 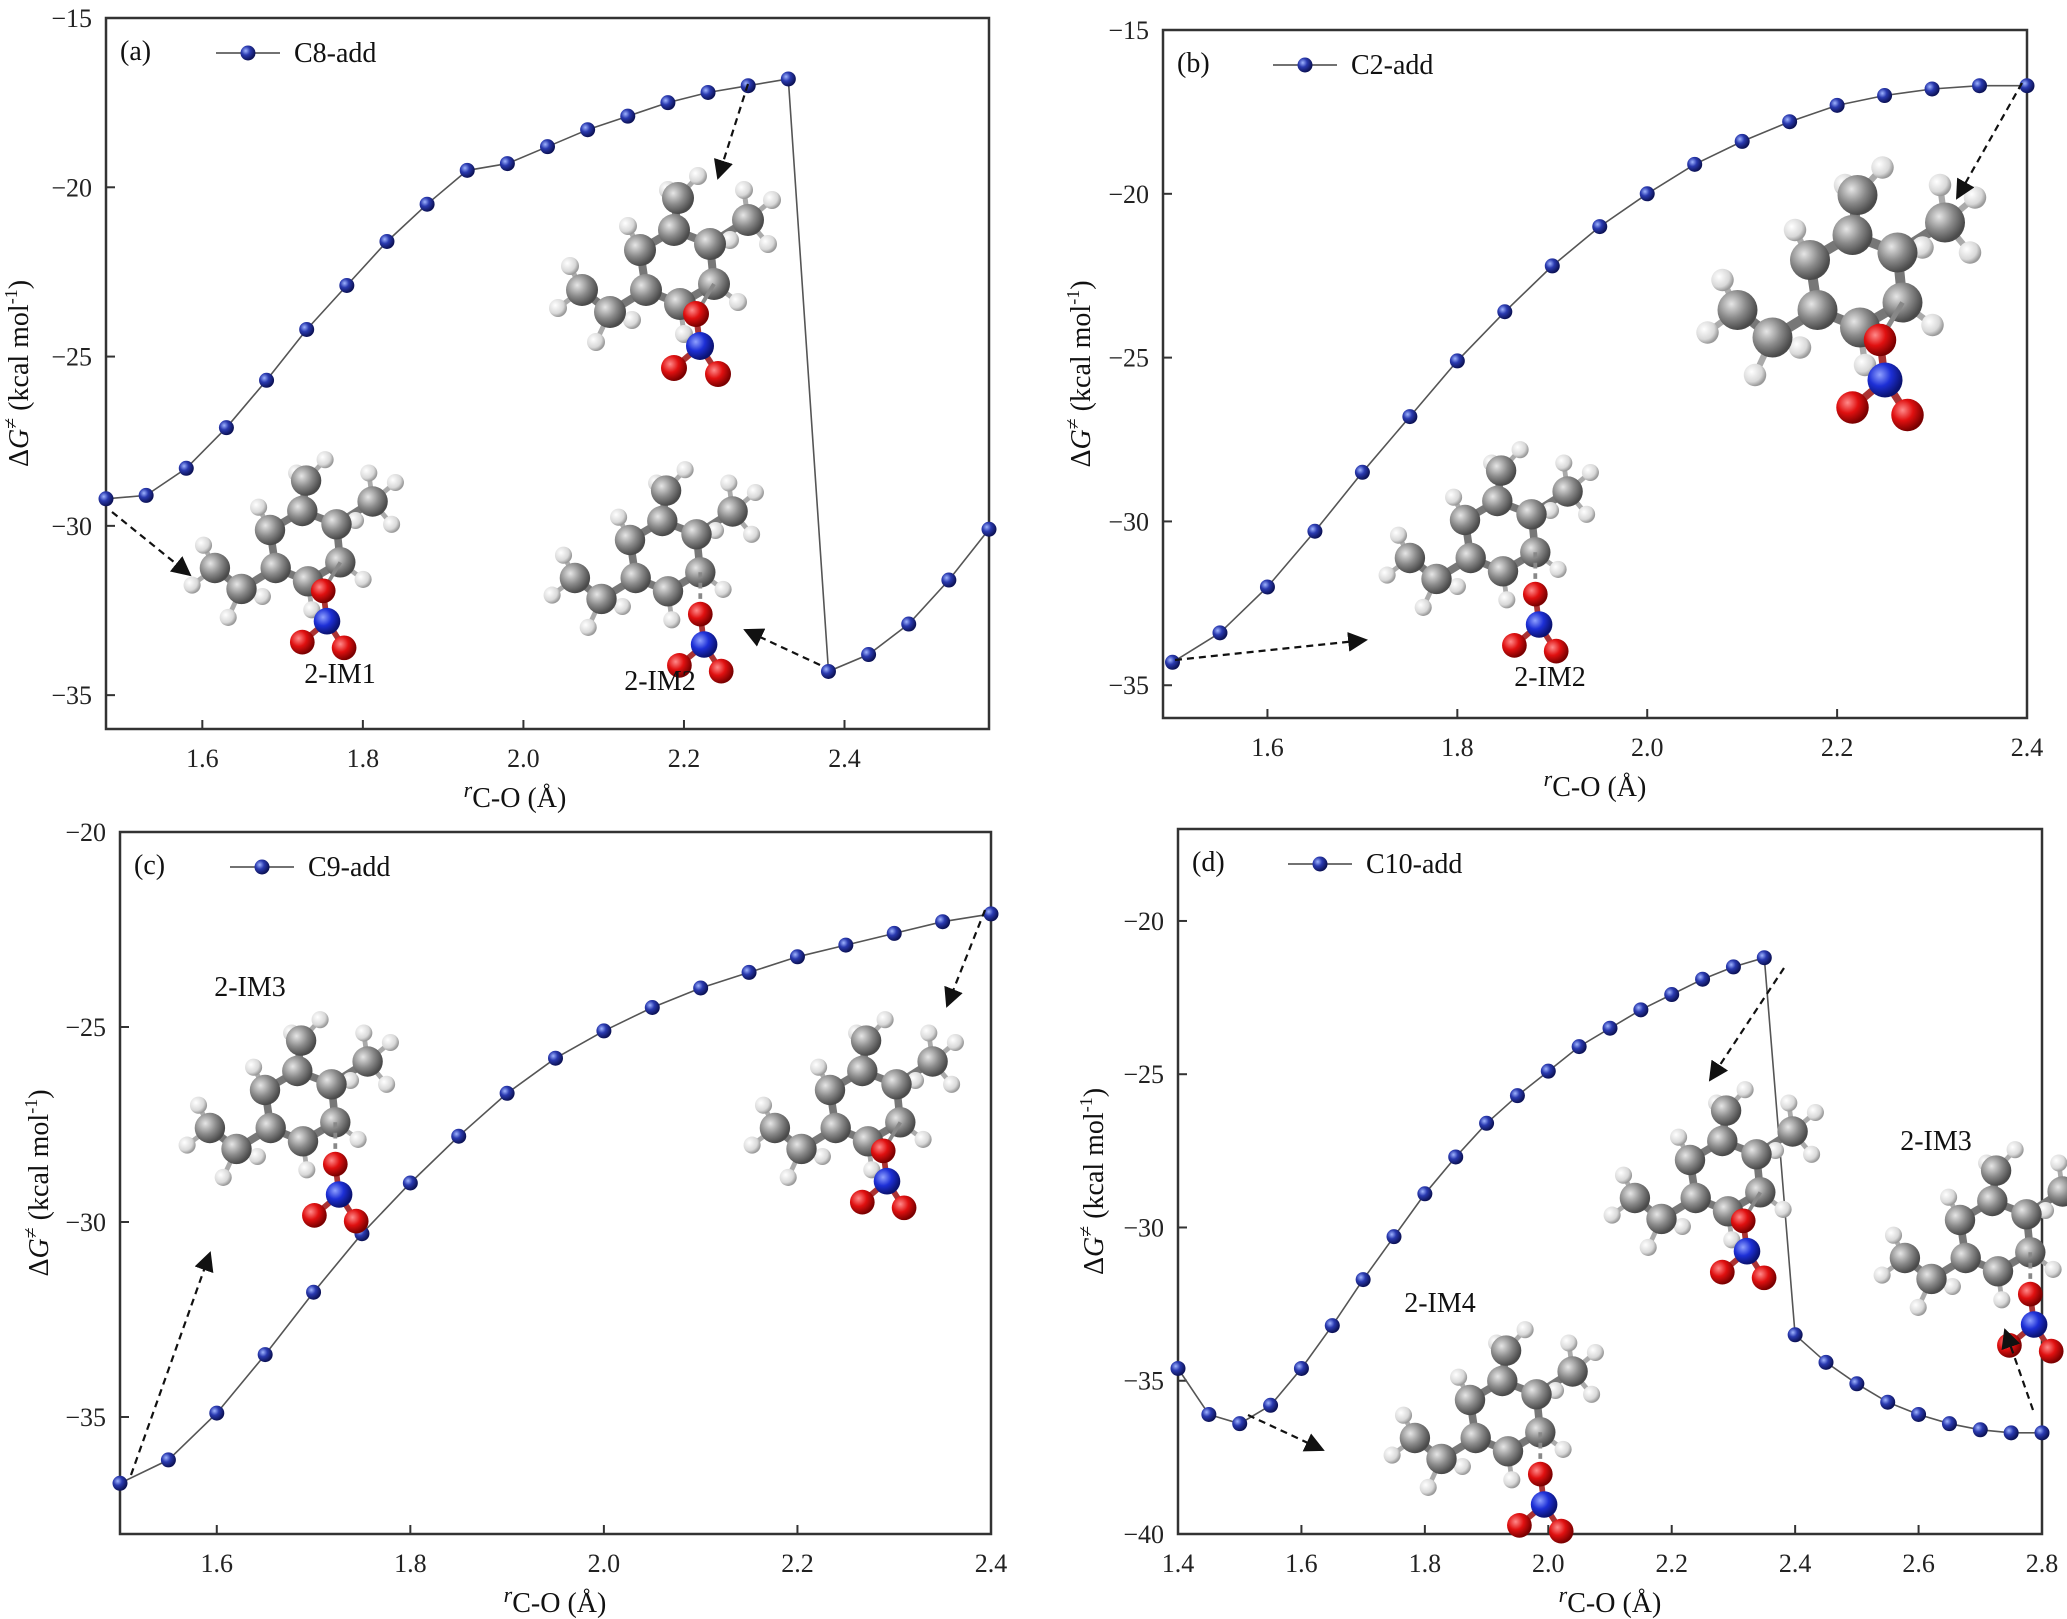 What do you see at coordinates (1550, 677) in the screenshot?
I see `structure-label: 2-IM2` at bounding box center [1550, 677].